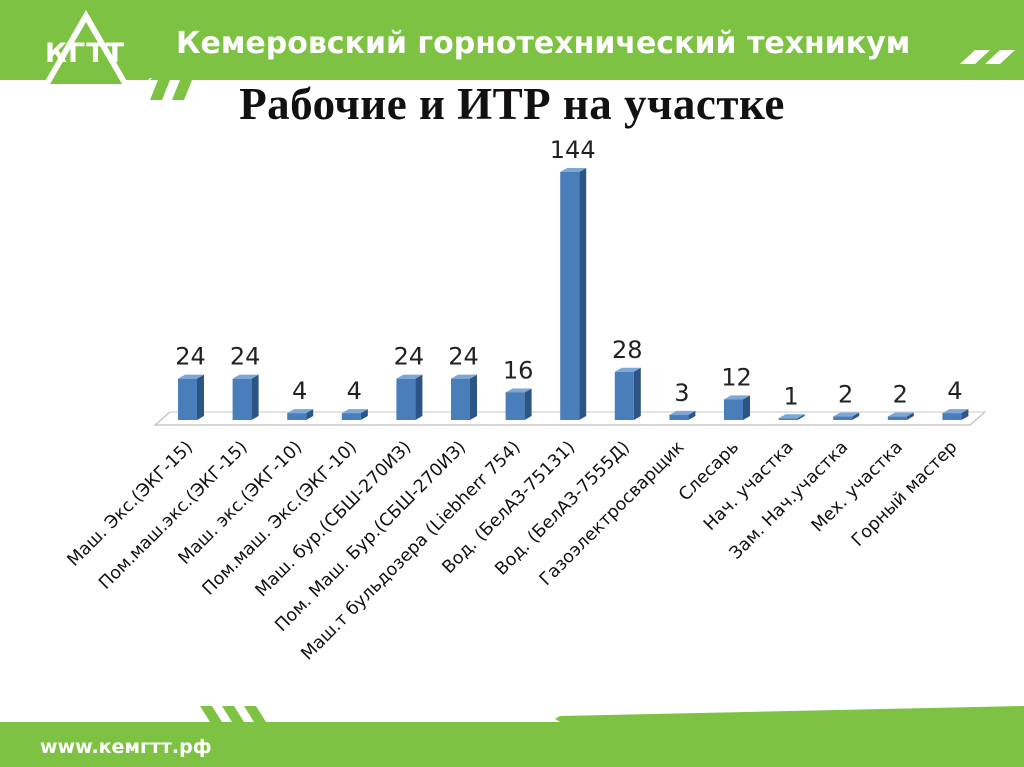 The image size is (1024, 767). Describe the element at coordinates (736, 377) in the screenshot. I see `data-label: 12` at that location.